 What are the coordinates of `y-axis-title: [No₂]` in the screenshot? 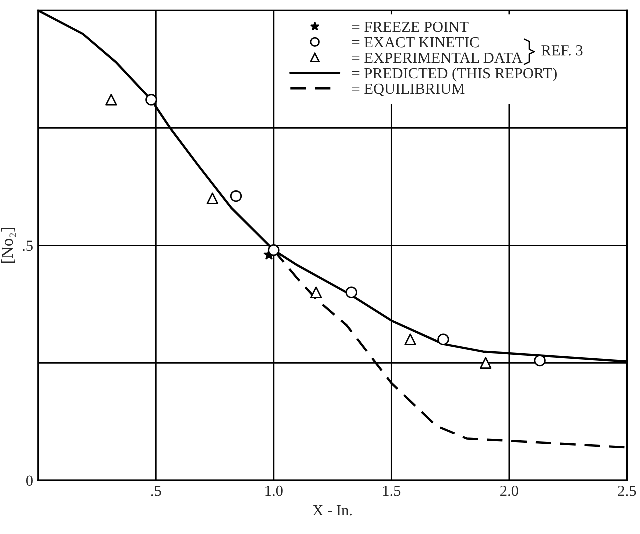 It's located at (8, 246).